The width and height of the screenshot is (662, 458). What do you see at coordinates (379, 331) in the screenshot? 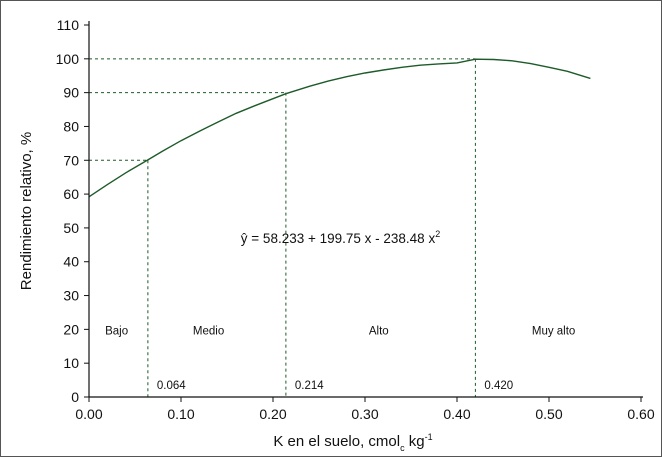
I see `zone-label: Alto` at bounding box center [379, 331].